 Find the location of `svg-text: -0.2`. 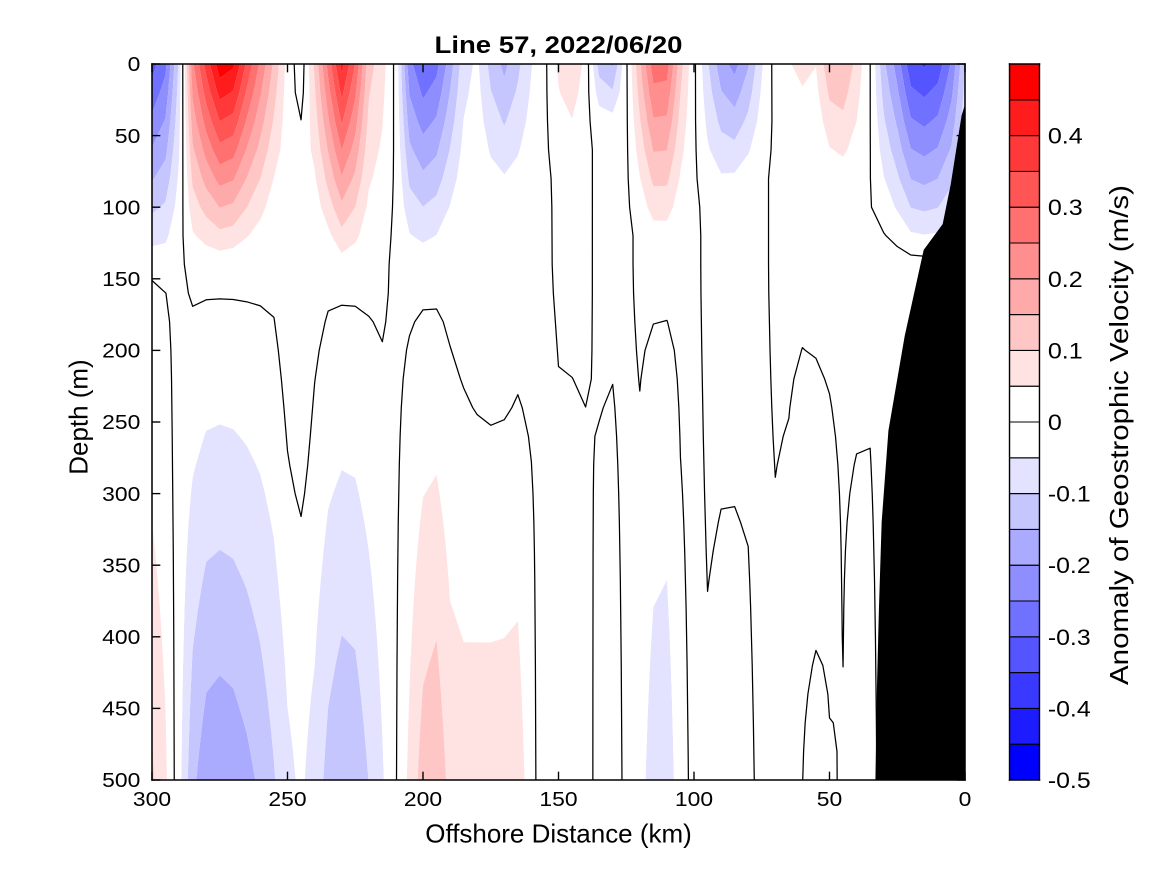

svg-text: -0.2 is located at coordinates (1069, 565).